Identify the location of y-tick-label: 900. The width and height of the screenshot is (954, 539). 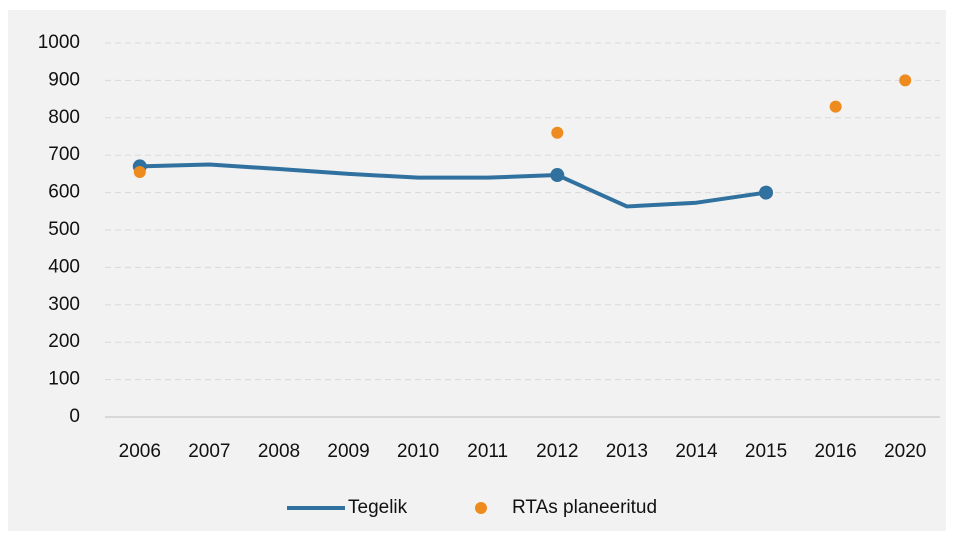
(64, 79).